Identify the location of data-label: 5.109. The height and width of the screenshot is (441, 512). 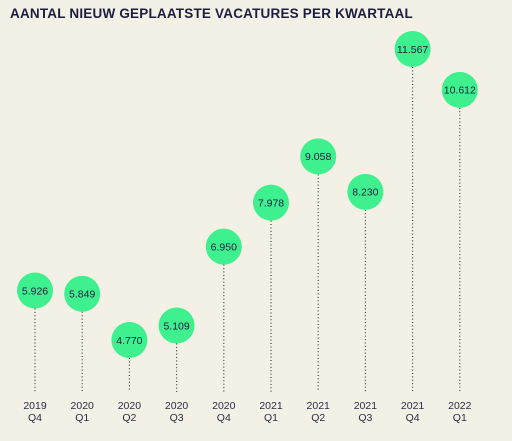
(176, 326).